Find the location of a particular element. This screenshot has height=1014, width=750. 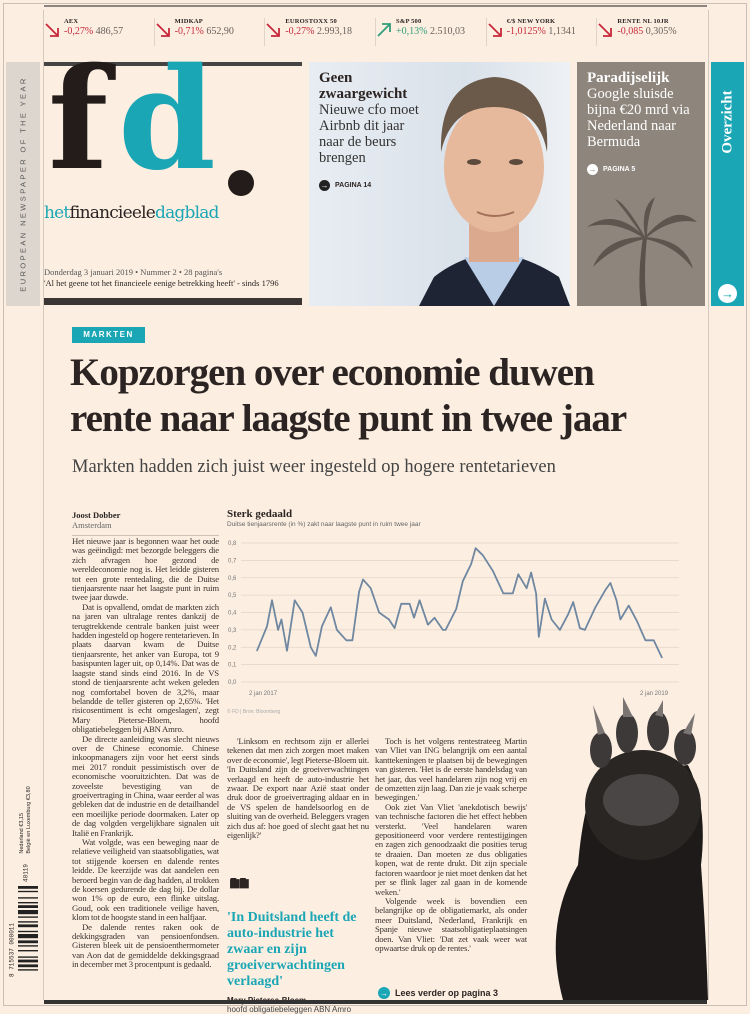

ticker-item: S&P 500 +0,13% 2.510,03 is located at coordinates (431, 32).